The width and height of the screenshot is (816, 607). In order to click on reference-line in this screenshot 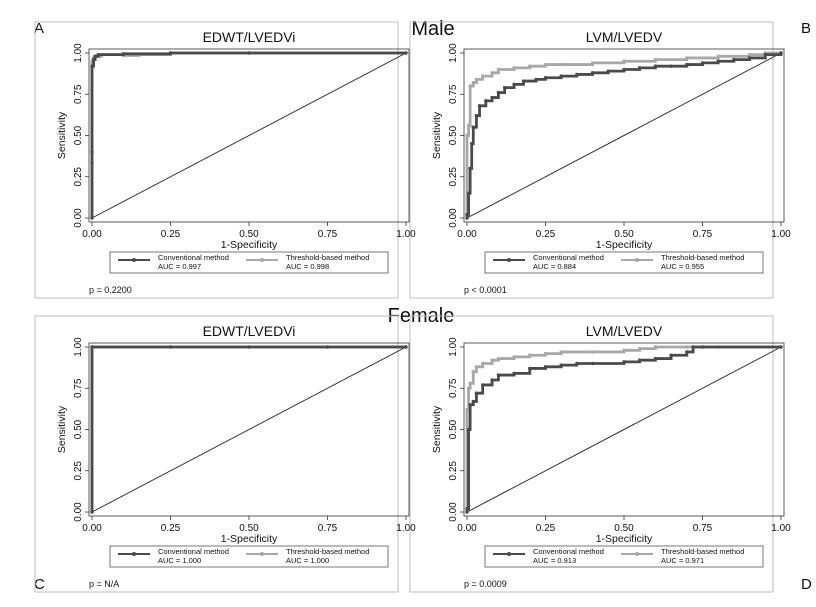, I will do `click(624, 135)`.